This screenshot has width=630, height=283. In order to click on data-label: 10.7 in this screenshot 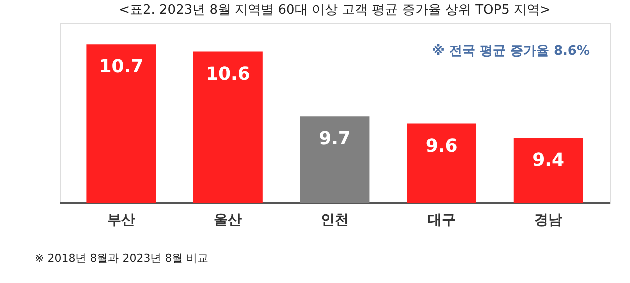, I will do `click(121, 67)`.